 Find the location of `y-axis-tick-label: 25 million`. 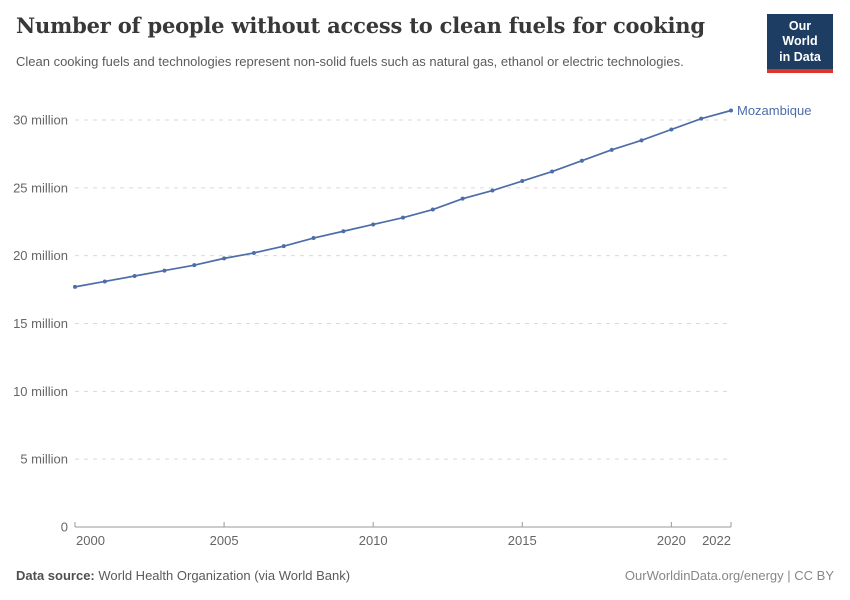

y-axis-tick-label: 25 million is located at coordinates (40, 187).